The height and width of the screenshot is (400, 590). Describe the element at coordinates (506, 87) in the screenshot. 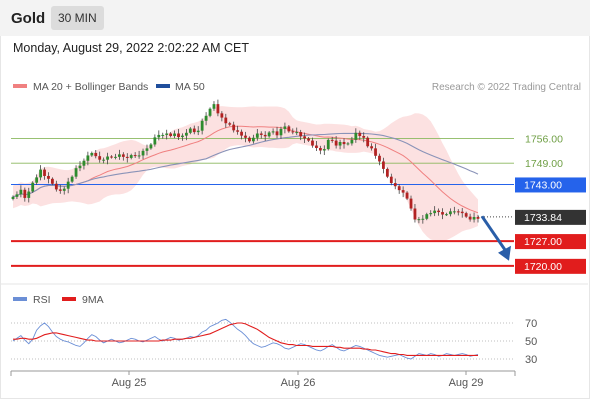

I see `copyright-text: Research © 2022 Trading Central` at that location.